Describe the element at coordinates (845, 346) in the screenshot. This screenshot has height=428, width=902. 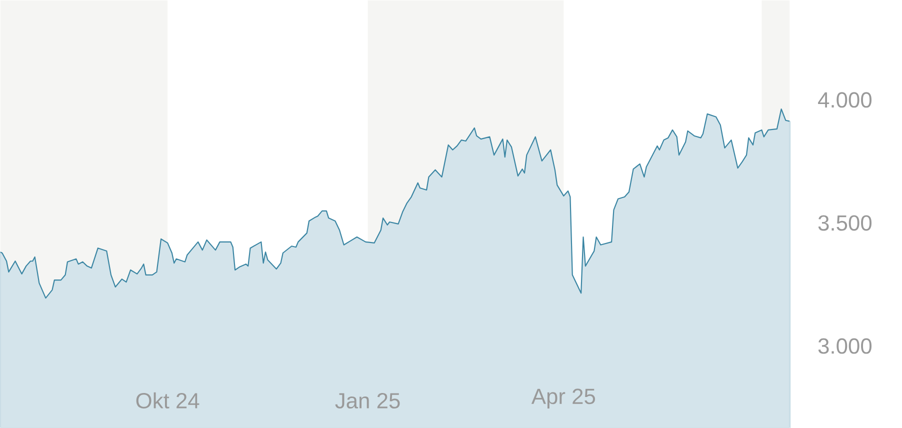
I see `y-tick-label: 3.000` at that location.